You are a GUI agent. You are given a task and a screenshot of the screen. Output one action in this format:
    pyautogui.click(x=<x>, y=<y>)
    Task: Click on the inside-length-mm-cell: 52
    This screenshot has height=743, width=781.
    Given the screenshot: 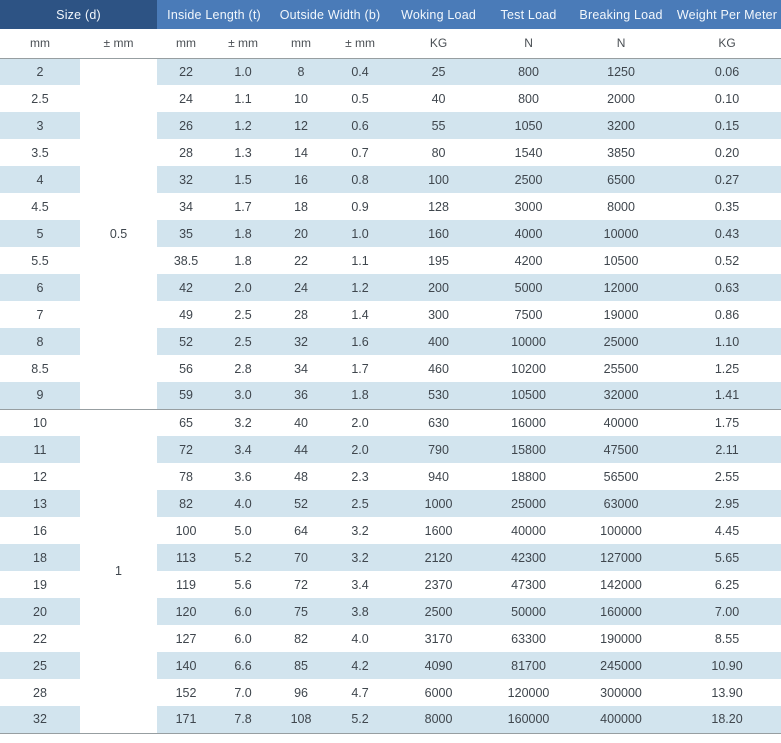 What is the action you would take?
    pyautogui.click(x=186, y=341)
    